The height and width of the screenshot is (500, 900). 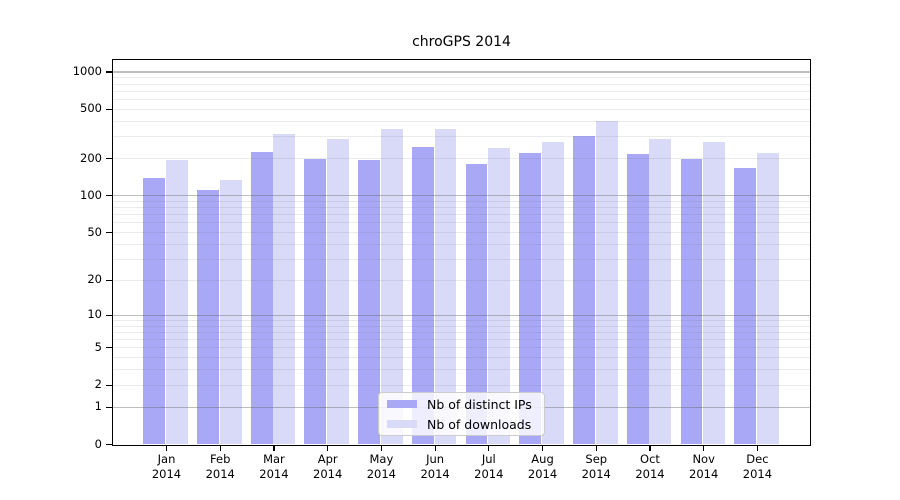 What do you see at coordinates (479, 404) in the screenshot?
I see `legend-label-distinct-ips: Nb of distinct IPs` at bounding box center [479, 404].